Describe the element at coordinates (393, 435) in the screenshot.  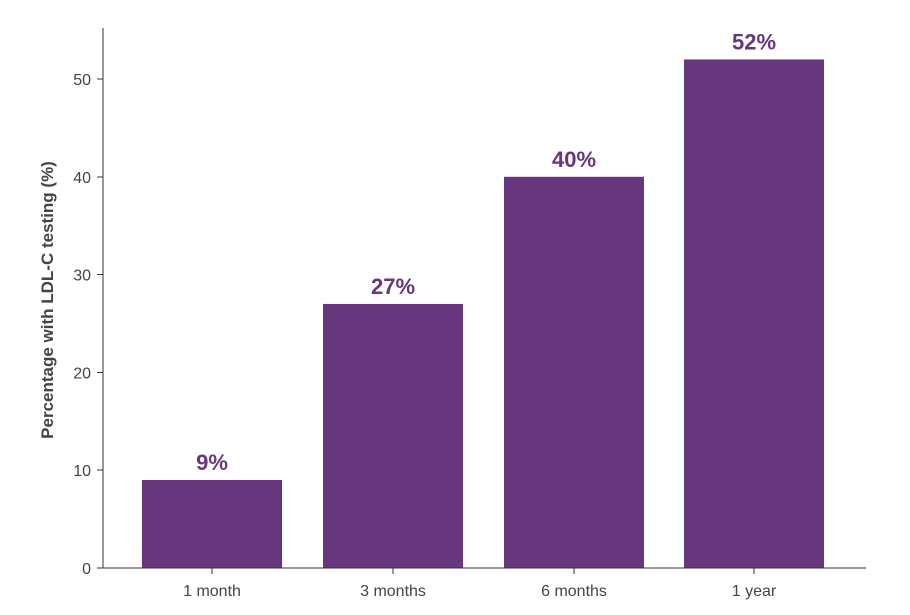
I see `bar-3-months` at that location.